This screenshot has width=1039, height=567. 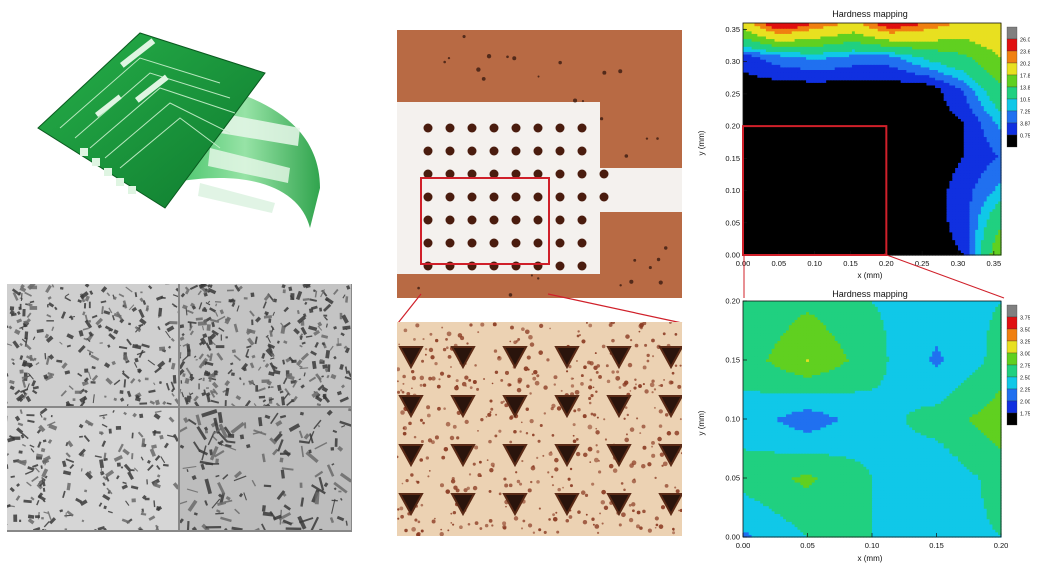 What do you see at coordinates (732, 29) in the screenshot?
I see `y-tick-label: 0.35` at bounding box center [732, 29].